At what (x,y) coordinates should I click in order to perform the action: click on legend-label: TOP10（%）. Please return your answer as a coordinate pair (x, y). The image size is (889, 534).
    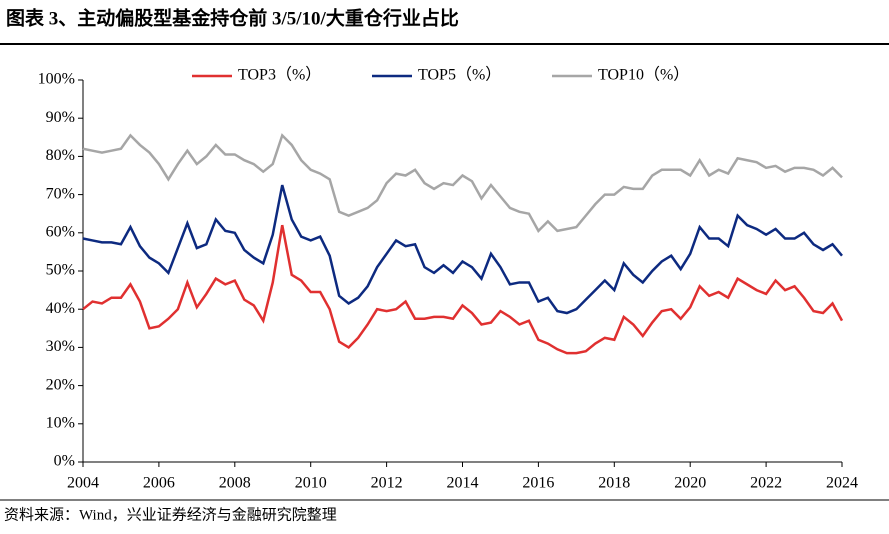
    Looking at the image, I should click on (643, 75).